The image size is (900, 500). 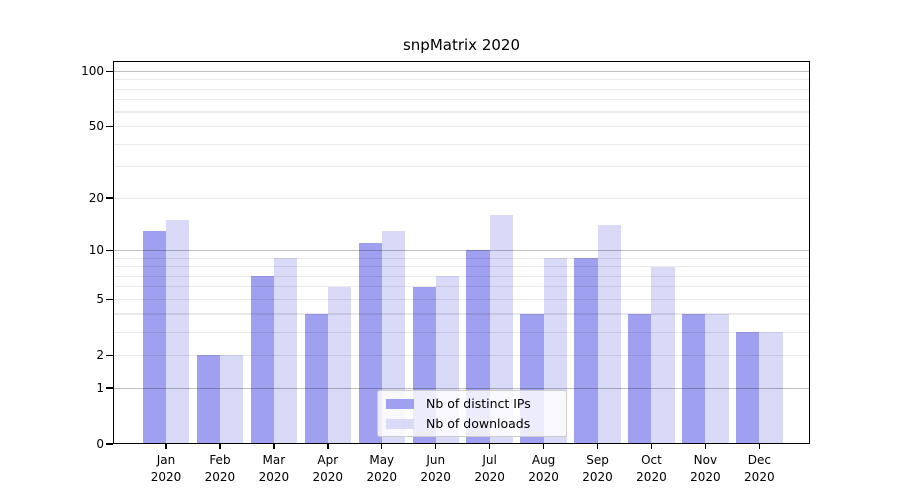 I want to click on x-tick-oct, so click(x=651, y=446).